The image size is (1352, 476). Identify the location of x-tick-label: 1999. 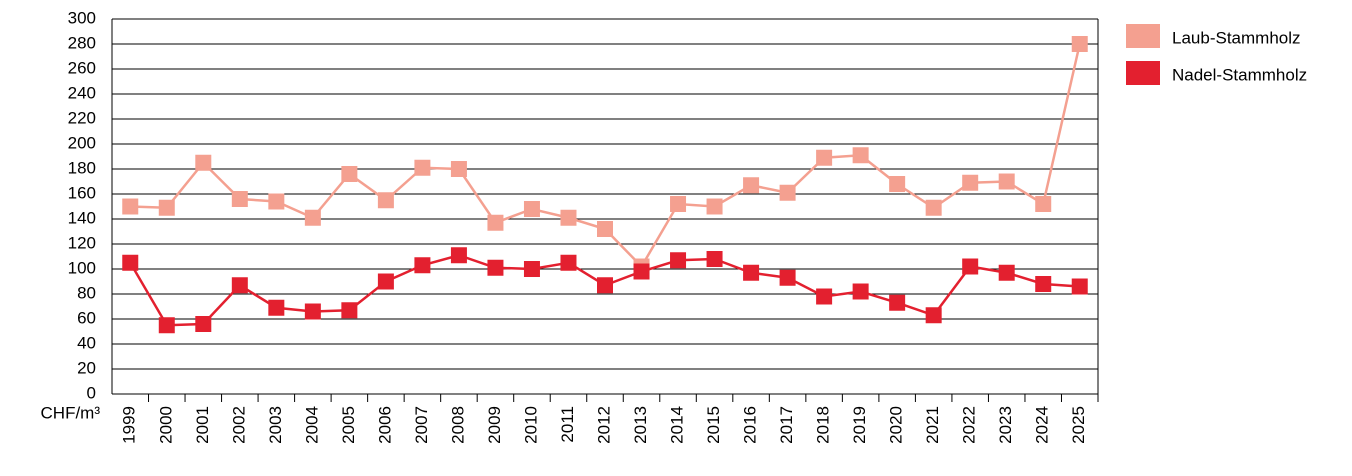
(129, 425).